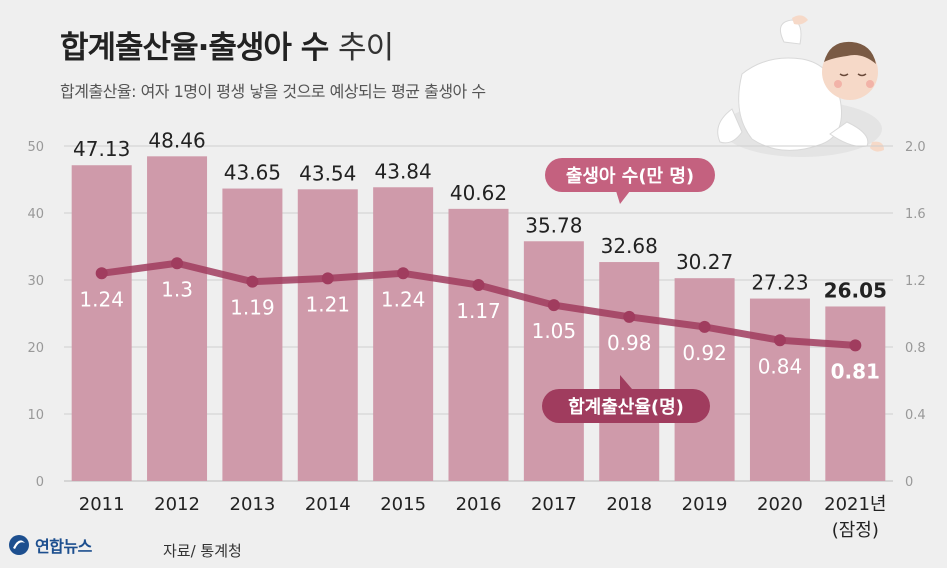  Describe the element at coordinates (366, 48) in the screenshot. I see `chart-title-suffix: 추이` at that location.